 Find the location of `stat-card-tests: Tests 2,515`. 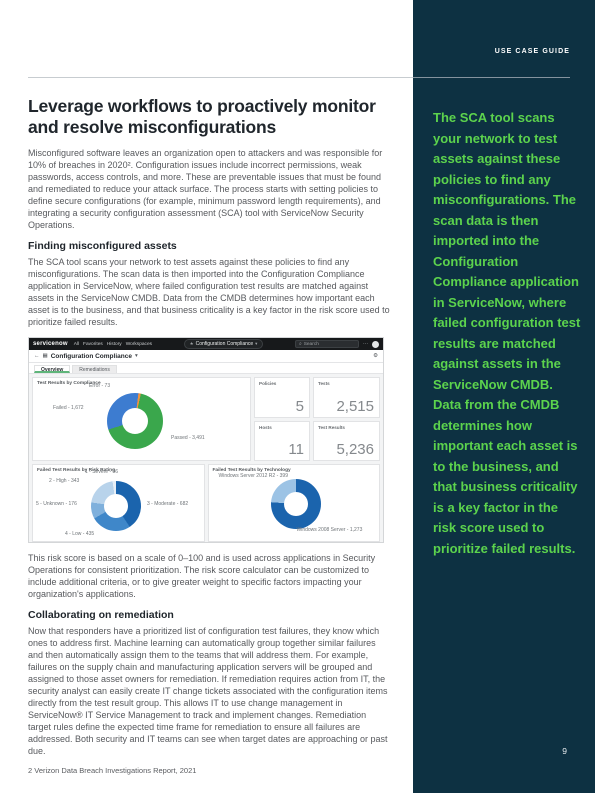

stat-card-tests: Tests 2,515 is located at coordinates (346, 397).